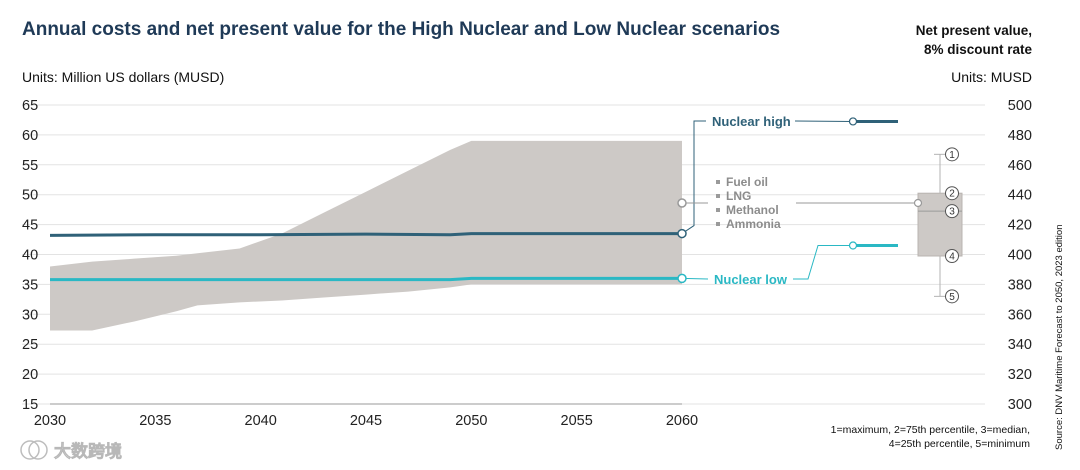 The image size is (1080, 470). Describe the element at coordinates (30, 256) in the screenshot. I see `y-tick-label-40: 40` at that location.